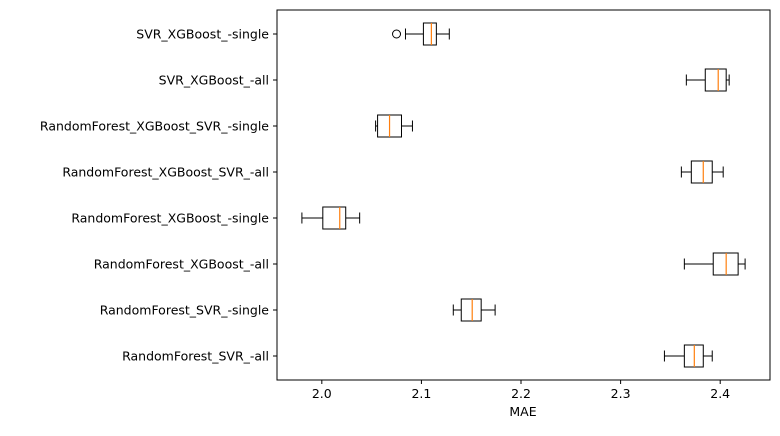 The width and height of the screenshot is (780, 436). What do you see at coordinates (322, 393) in the screenshot?
I see `x-tick-label: 2.0` at bounding box center [322, 393].